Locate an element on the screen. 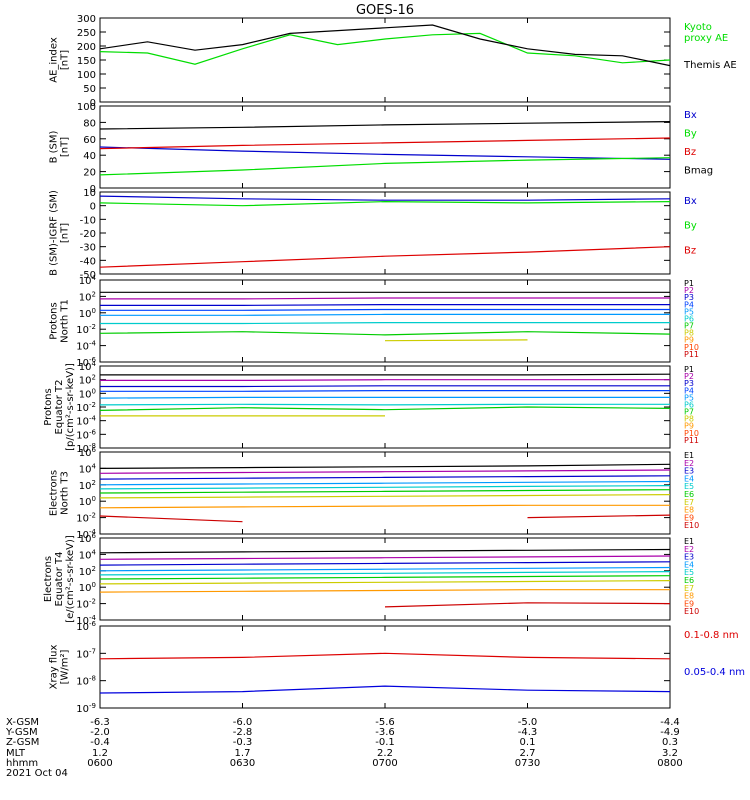  x-axis-value: 0630 is located at coordinates (242, 763).